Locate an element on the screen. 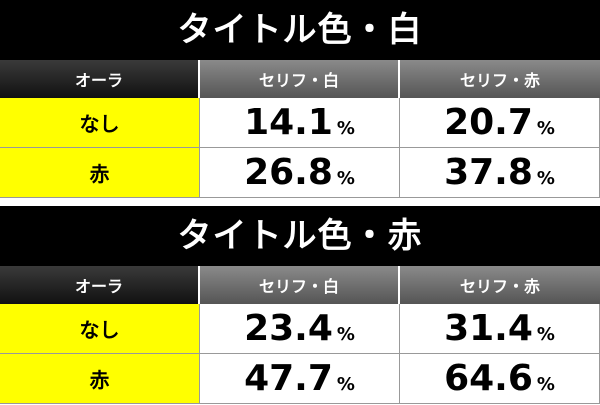 This screenshot has width=600, height=405. value-cell: 20.7% is located at coordinates (500, 123).